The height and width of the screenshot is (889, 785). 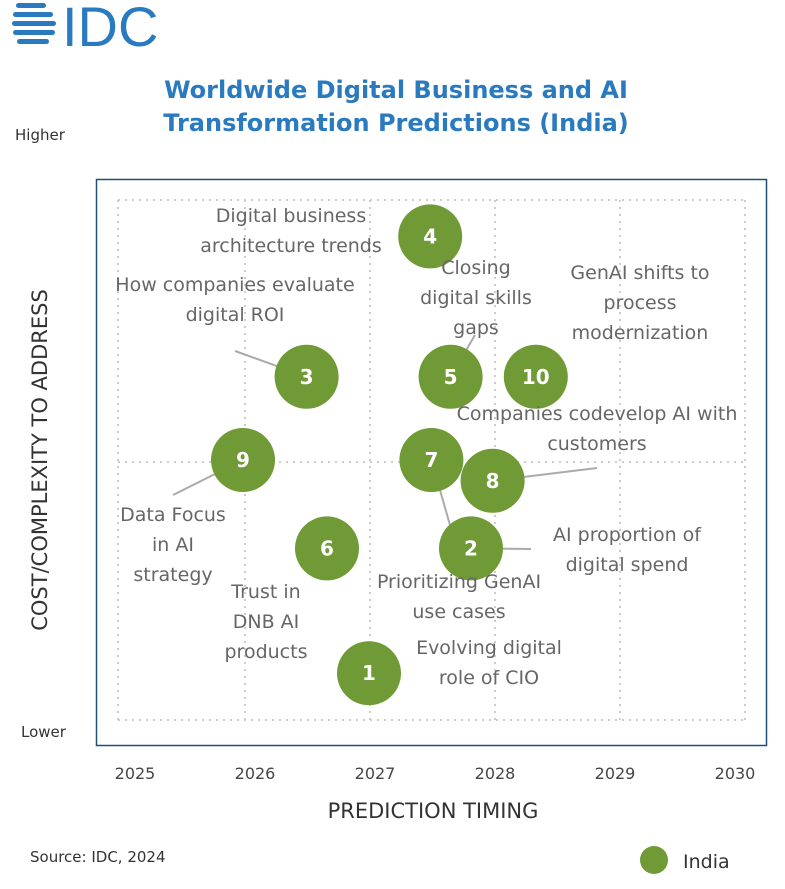 What do you see at coordinates (172, 575) in the screenshot?
I see `point-label-9: strategy` at bounding box center [172, 575].